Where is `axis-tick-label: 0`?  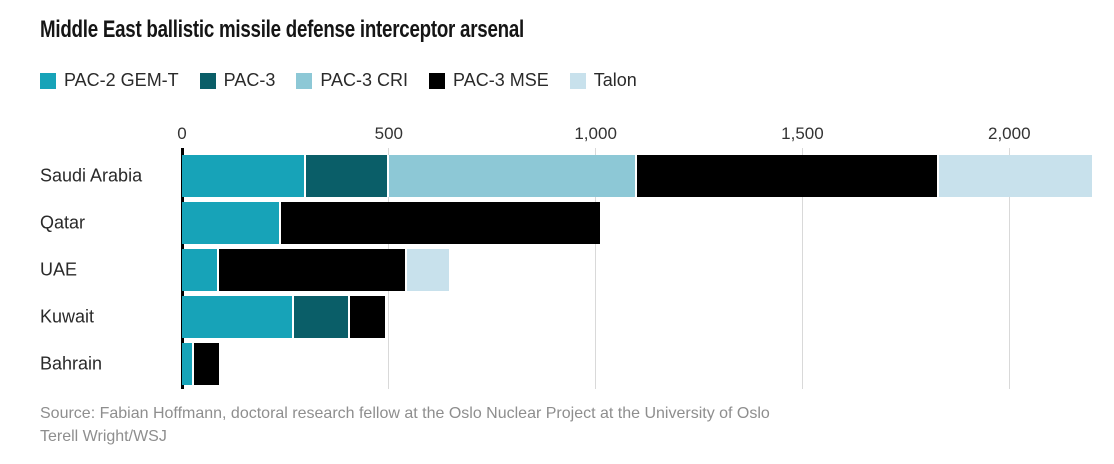 axis-tick-label: 0 is located at coordinates (182, 133).